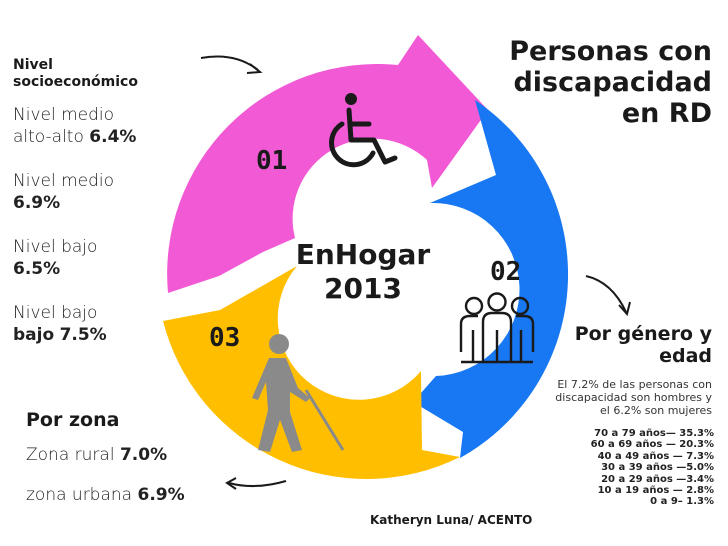 The image size is (728, 546). I want to click on socio-heading-line-1: Nivel, so click(33, 65).